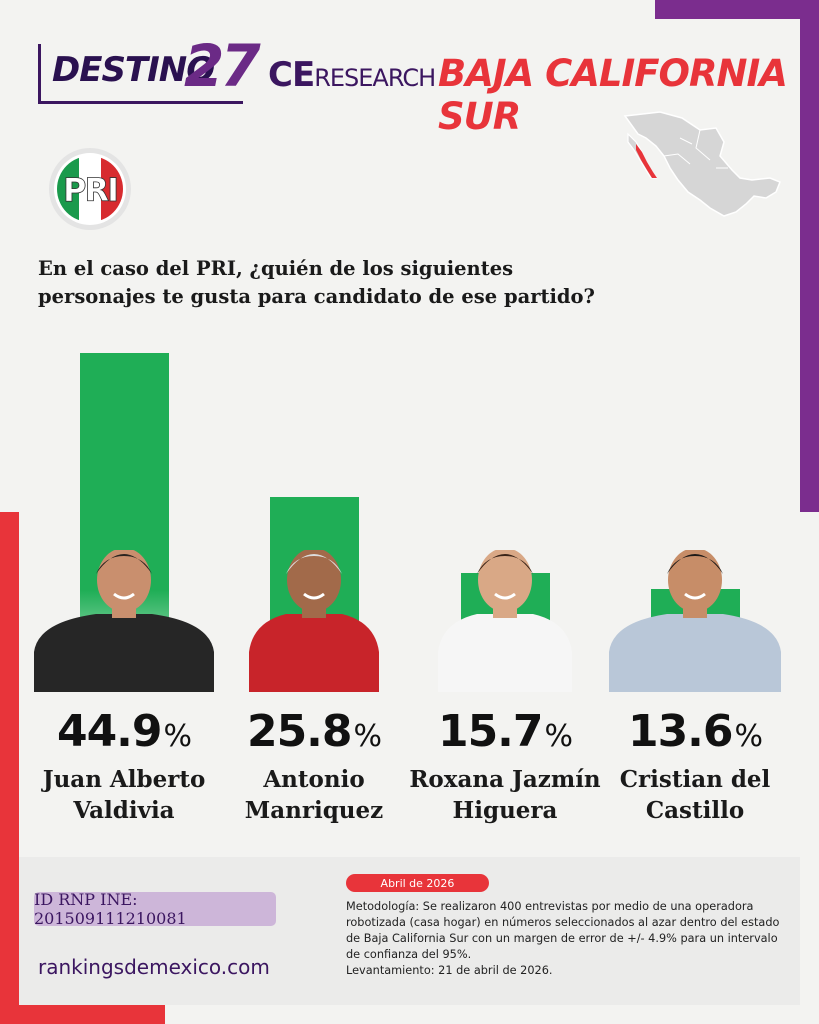 The height and width of the screenshot is (1024, 819). What do you see at coordinates (154, 967) in the screenshot?
I see `website-link: rankingsdemexico.com` at bounding box center [154, 967].